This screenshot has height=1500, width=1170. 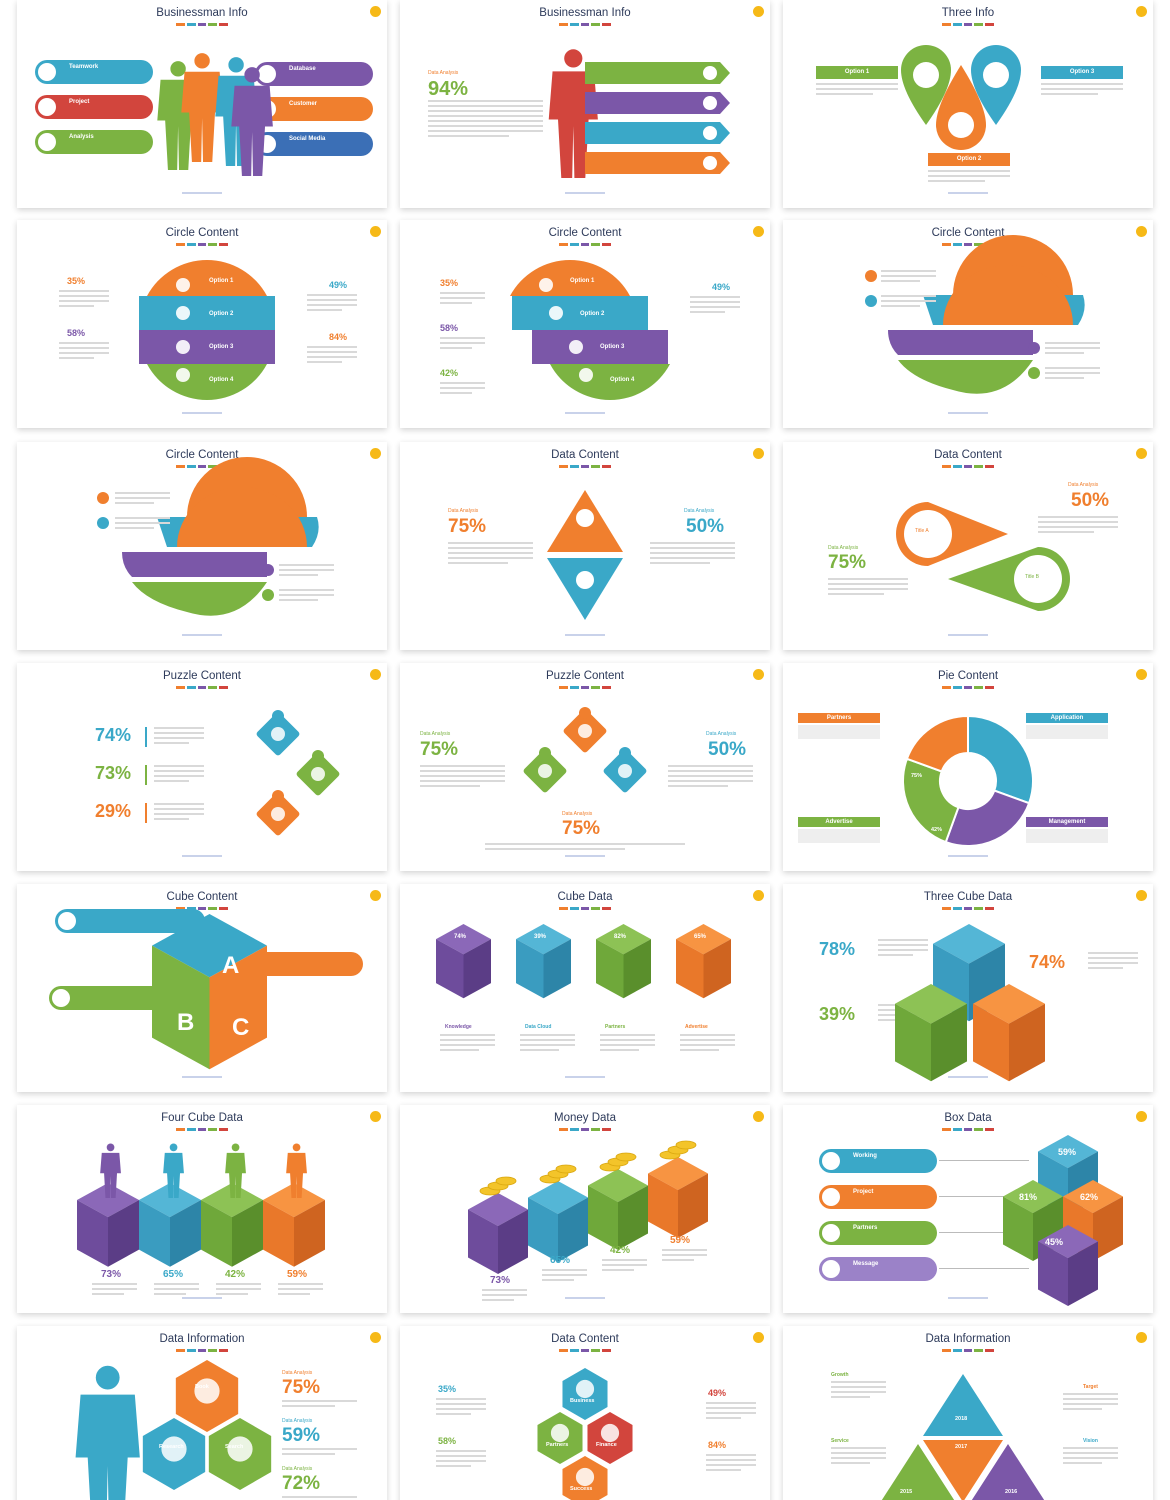 What do you see at coordinates (710, 73) in the screenshot?
I see `banner-icon` at bounding box center [710, 73].